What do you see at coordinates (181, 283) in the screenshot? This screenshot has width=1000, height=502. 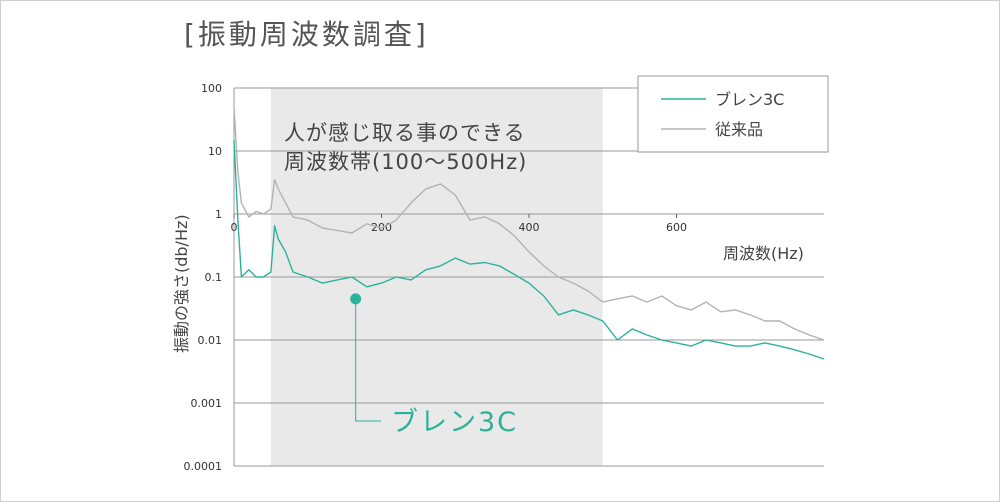 I see `y-axis-label: 振動の強さ(db/Hz)` at bounding box center [181, 283].